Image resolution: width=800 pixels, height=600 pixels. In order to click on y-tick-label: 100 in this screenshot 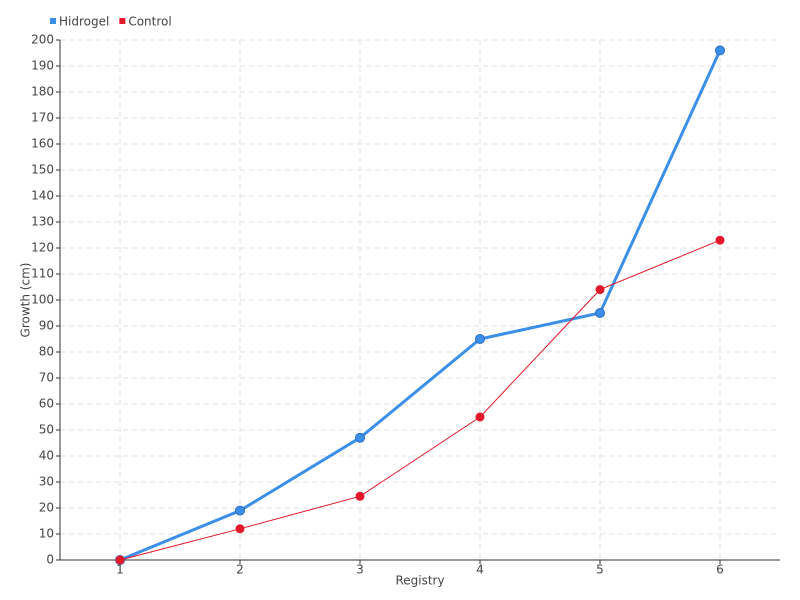, I will do `click(42, 300)`.